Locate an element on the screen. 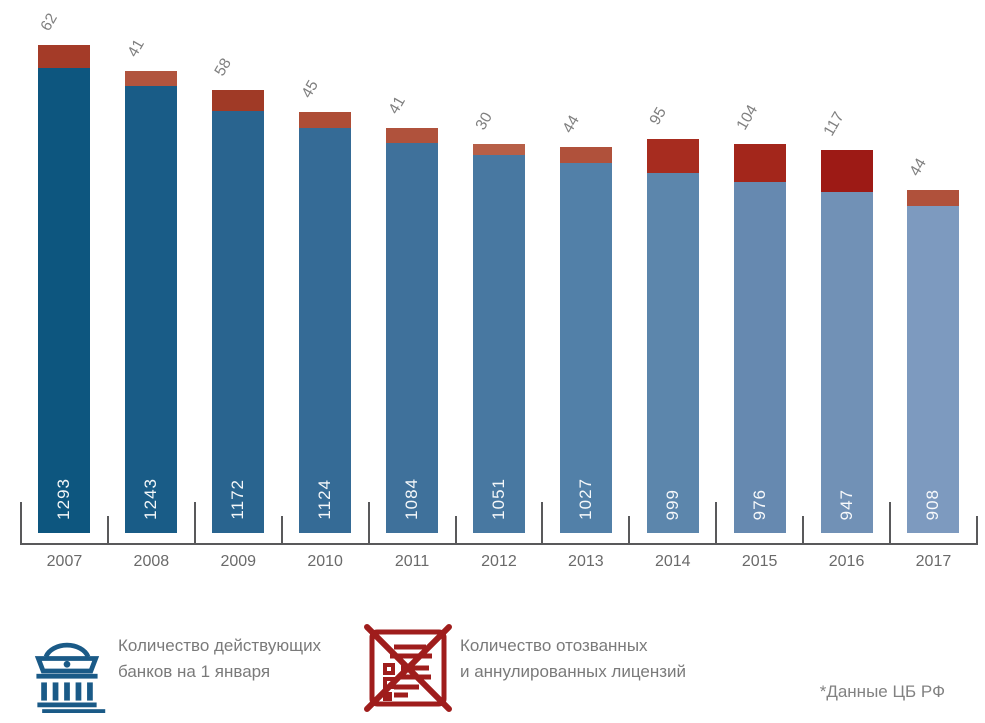 The height and width of the screenshot is (723, 985). bar-value-label: 908 is located at coordinates (933, 504).